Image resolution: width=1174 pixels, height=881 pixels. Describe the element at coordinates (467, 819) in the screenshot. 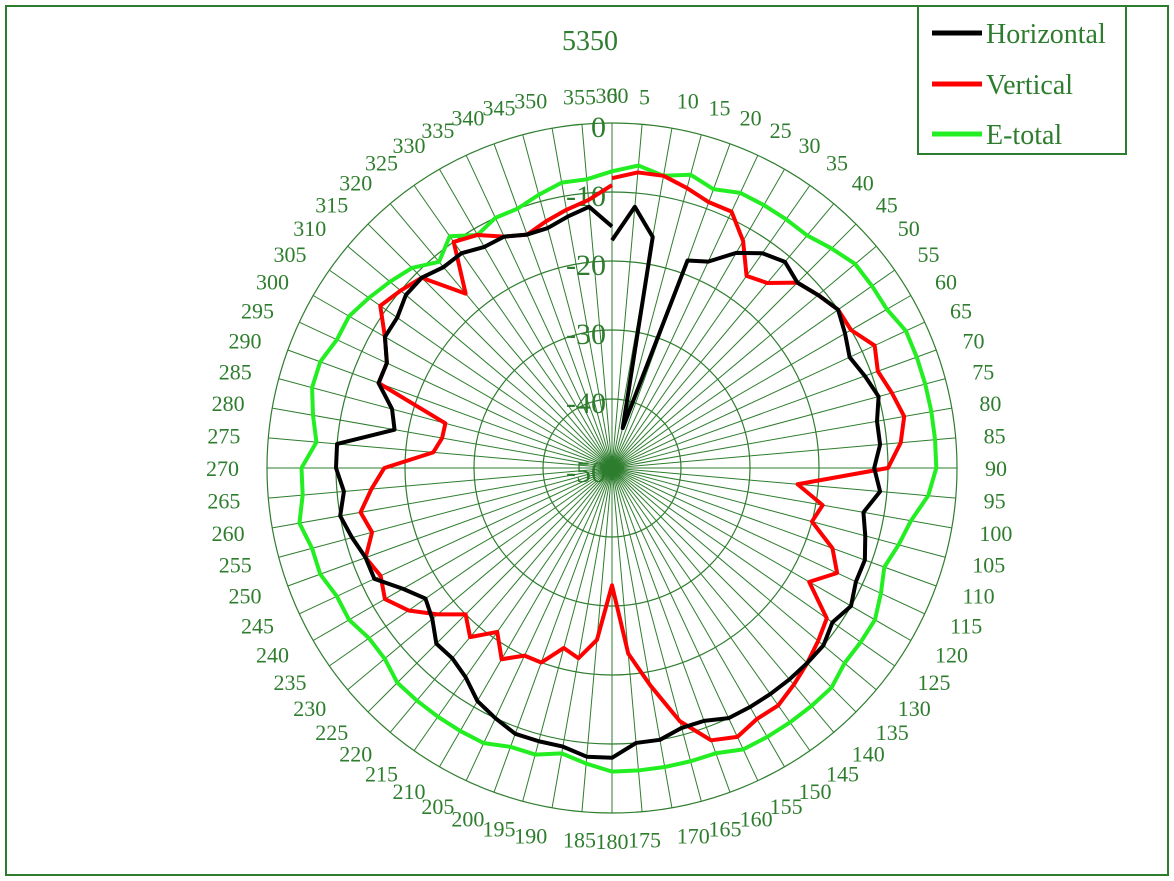

I see `angle-label: 200` at that location.